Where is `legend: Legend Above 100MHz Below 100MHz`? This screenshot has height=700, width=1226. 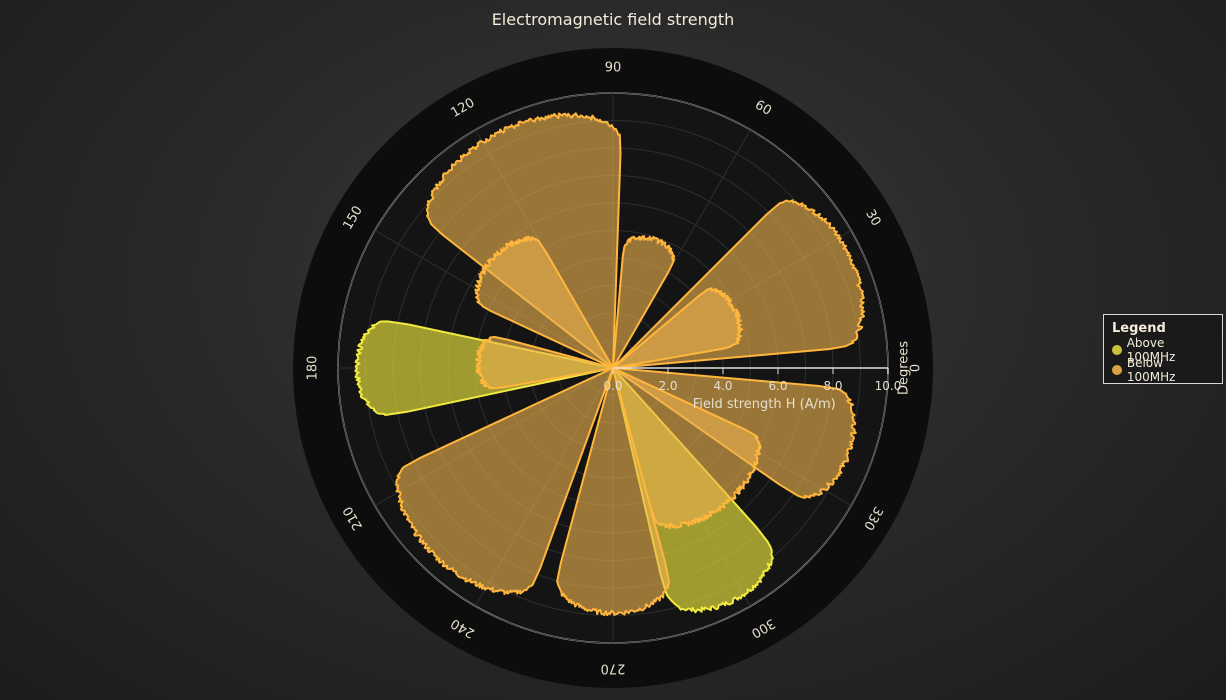 legend: Legend Above 100MHz Below 100MHz is located at coordinates (1163, 349).